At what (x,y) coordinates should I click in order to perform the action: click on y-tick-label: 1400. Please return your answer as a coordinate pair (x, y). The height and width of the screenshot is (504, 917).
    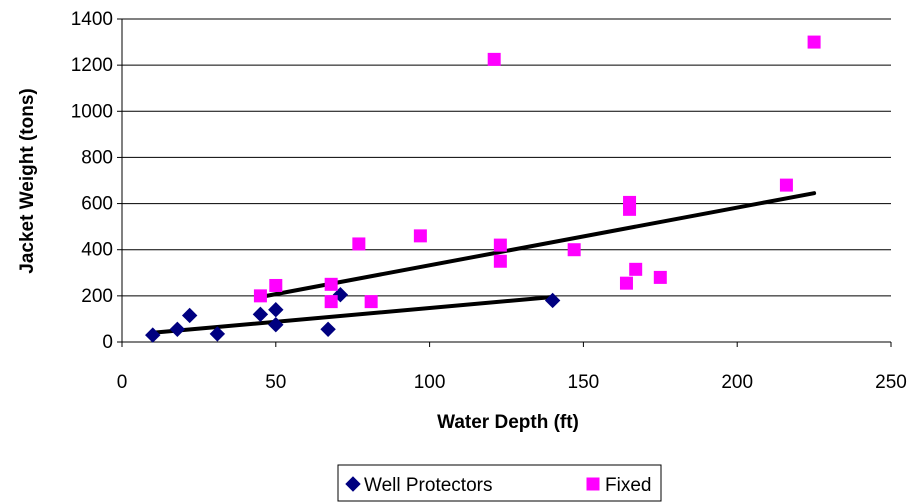
    Looking at the image, I should click on (92, 19).